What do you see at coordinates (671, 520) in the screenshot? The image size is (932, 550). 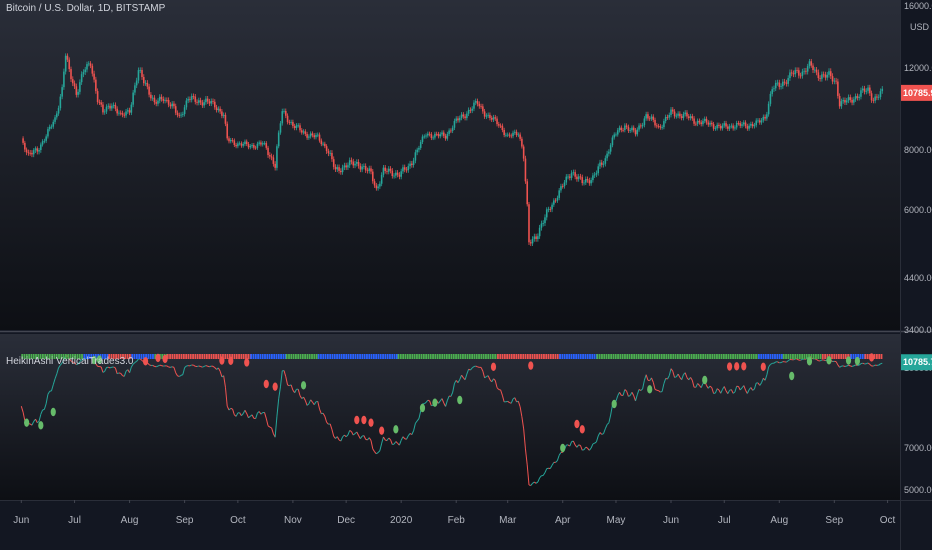 I see `time-axis-tick-label: Jun` at bounding box center [671, 520].